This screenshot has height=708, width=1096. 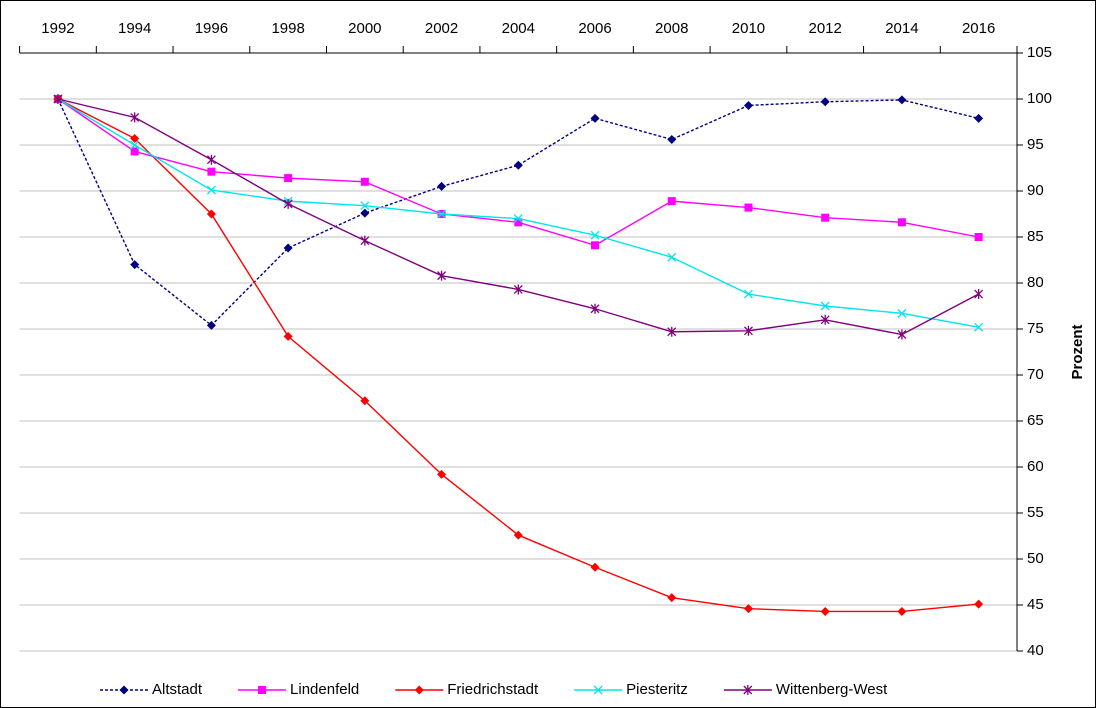 What do you see at coordinates (1035, 420) in the screenshot?
I see `y-tick-label: 65` at bounding box center [1035, 420].